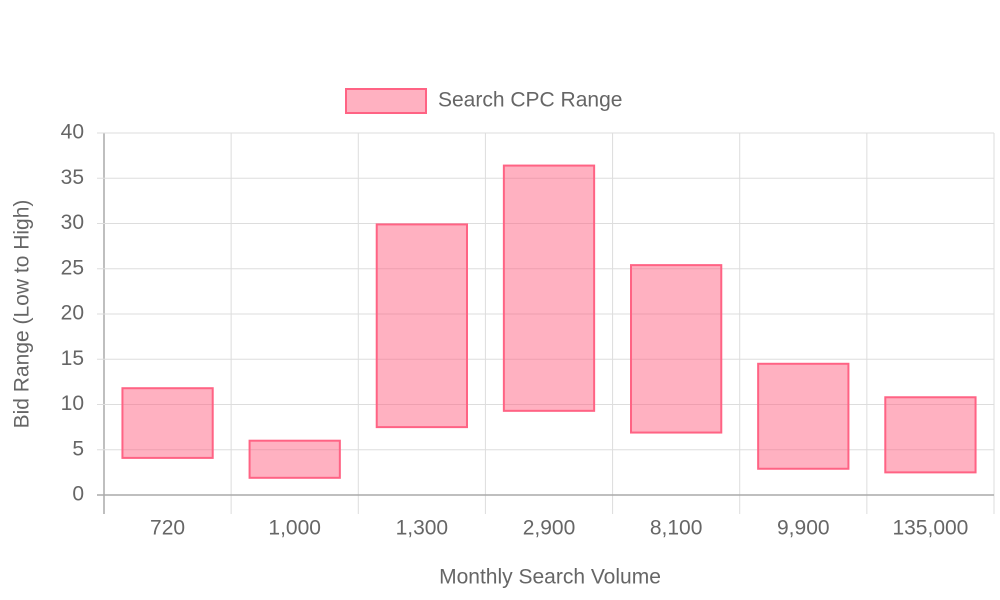 This screenshot has height=600, width=1000. Describe the element at coordinates (676, 528) in the screenshot. I see `x-tick-label: 8,100` at that location.